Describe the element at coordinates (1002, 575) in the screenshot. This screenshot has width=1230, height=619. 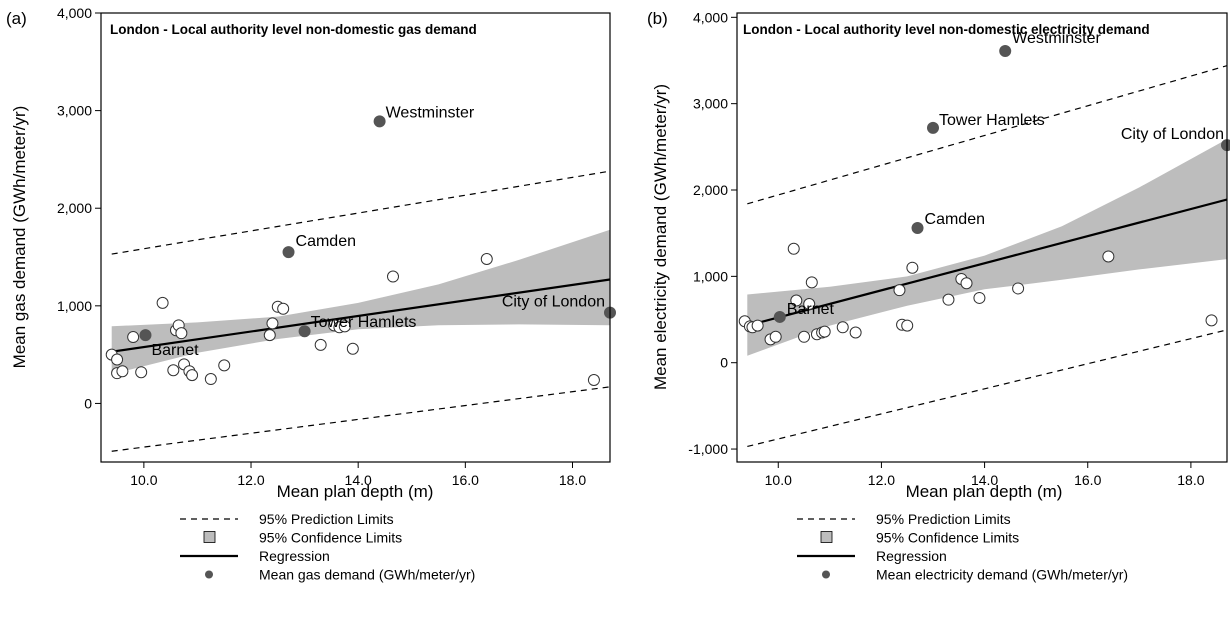
I see `legend-label: Mean electricity demand (GWh/meter/yr)` at that location.